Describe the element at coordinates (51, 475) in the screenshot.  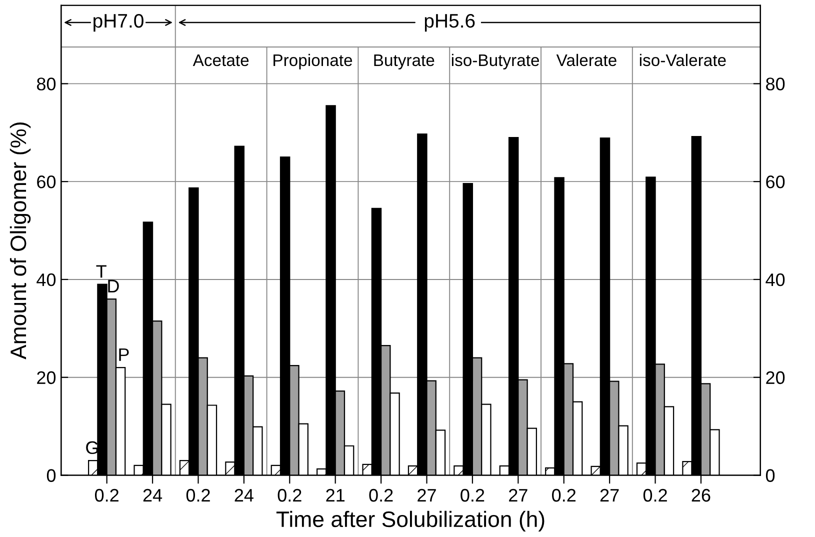
I see `y-tick-label: 0` at that location.